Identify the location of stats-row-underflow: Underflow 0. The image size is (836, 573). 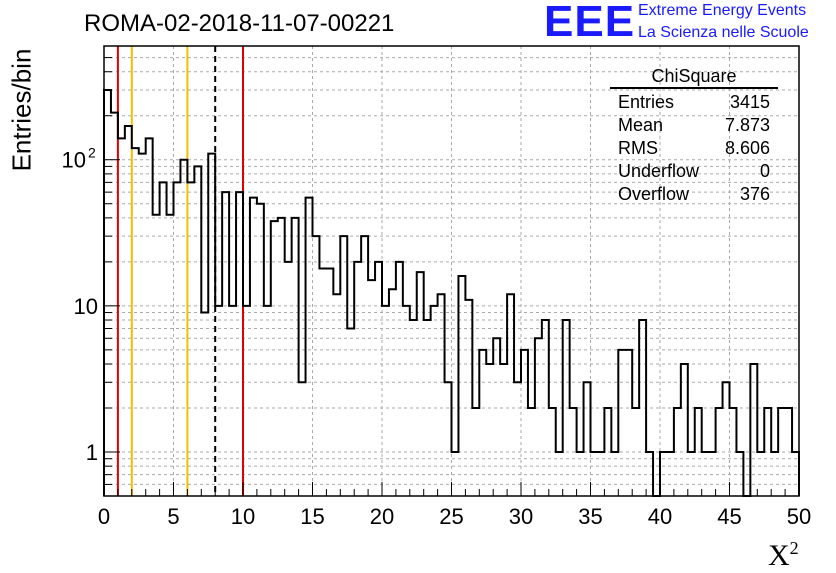
(694, 171).